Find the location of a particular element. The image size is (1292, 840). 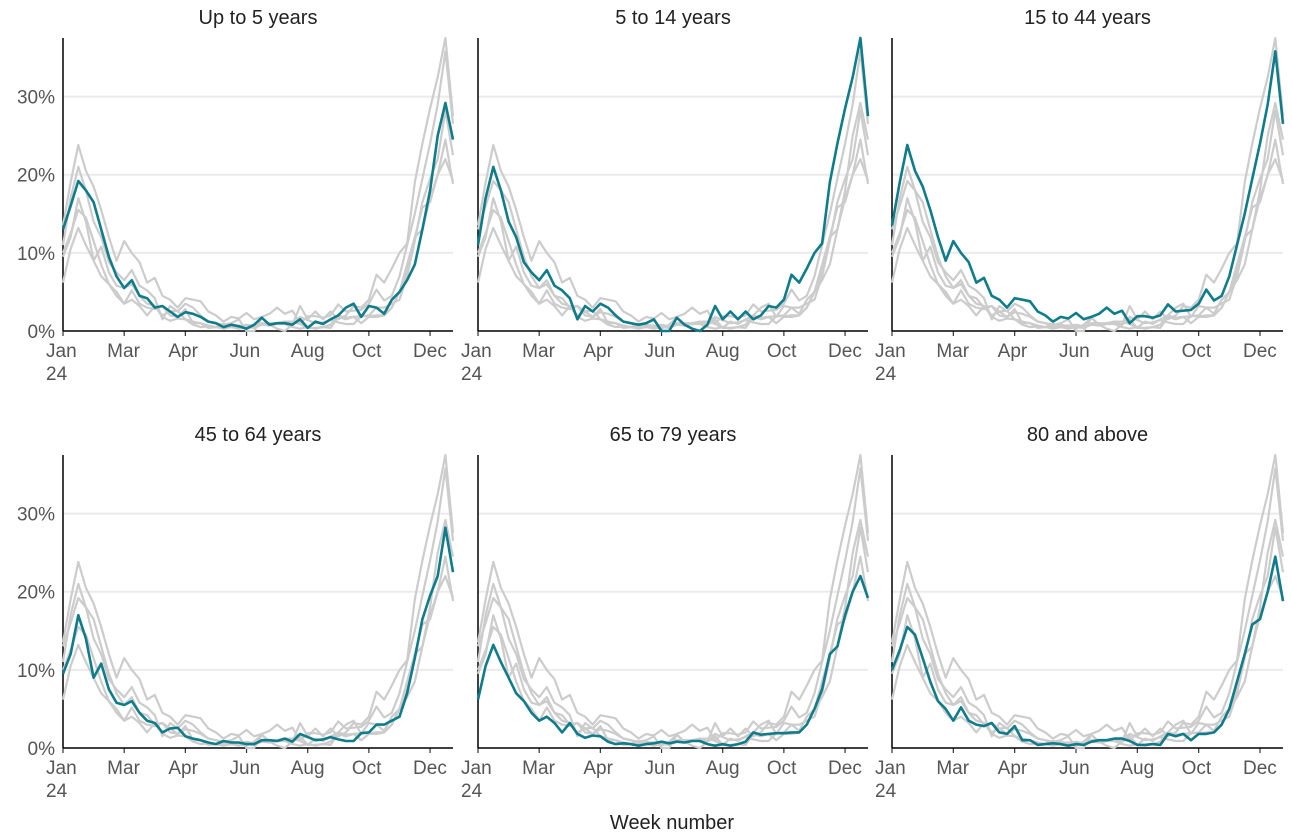

panel-title: 15 to 44 years is located at coordinates (1087, 18).